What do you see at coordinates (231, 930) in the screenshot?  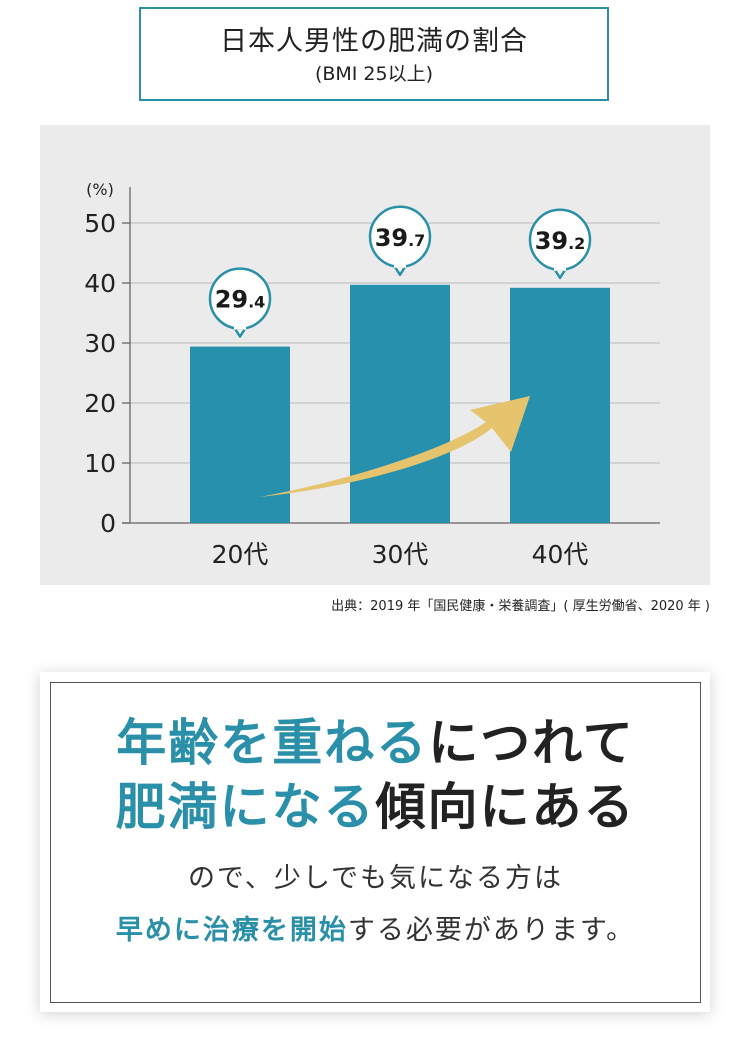 I see `body-2-accent: 早めに治療を開始` at bounding box center [231, 930].